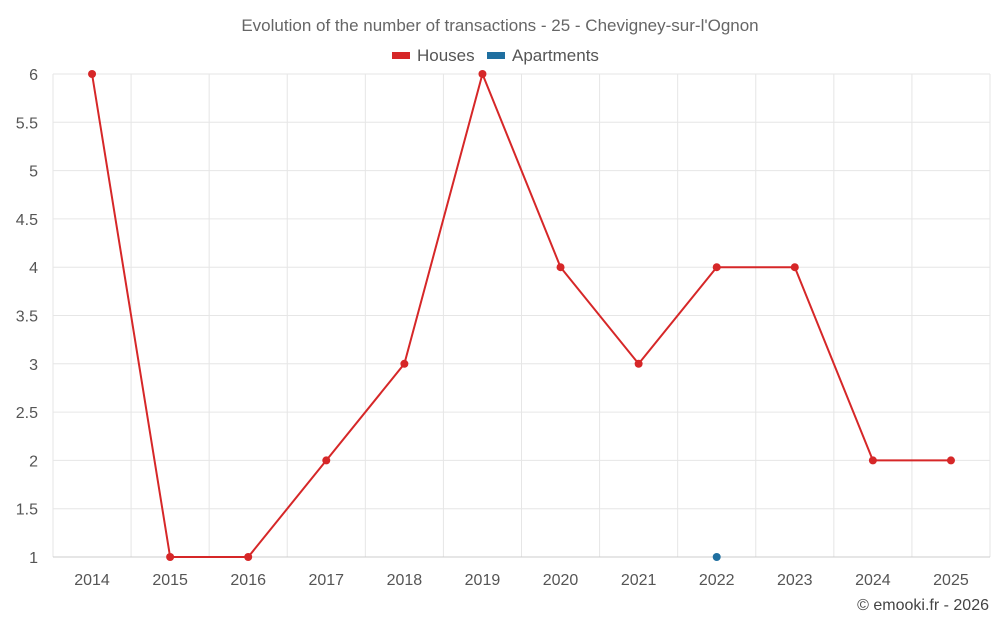  What do you see at coordinates (33, 75) in the screenshot?
I see `y-tick-label: 6` at bounding box center [33, 75].